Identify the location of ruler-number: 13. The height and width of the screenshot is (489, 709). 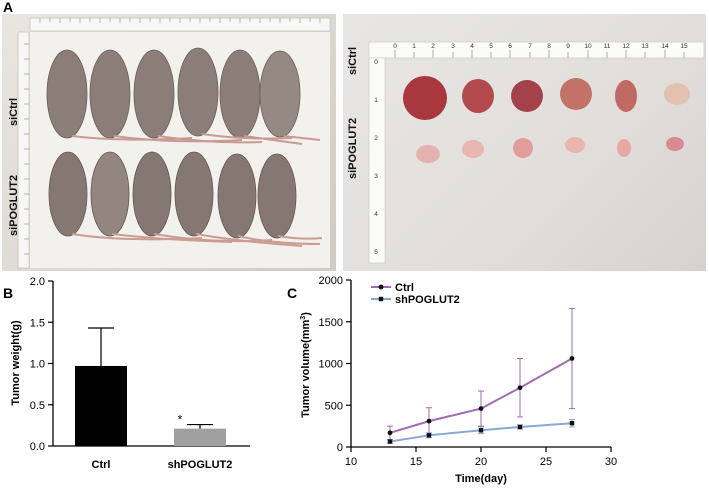
(645, 46).